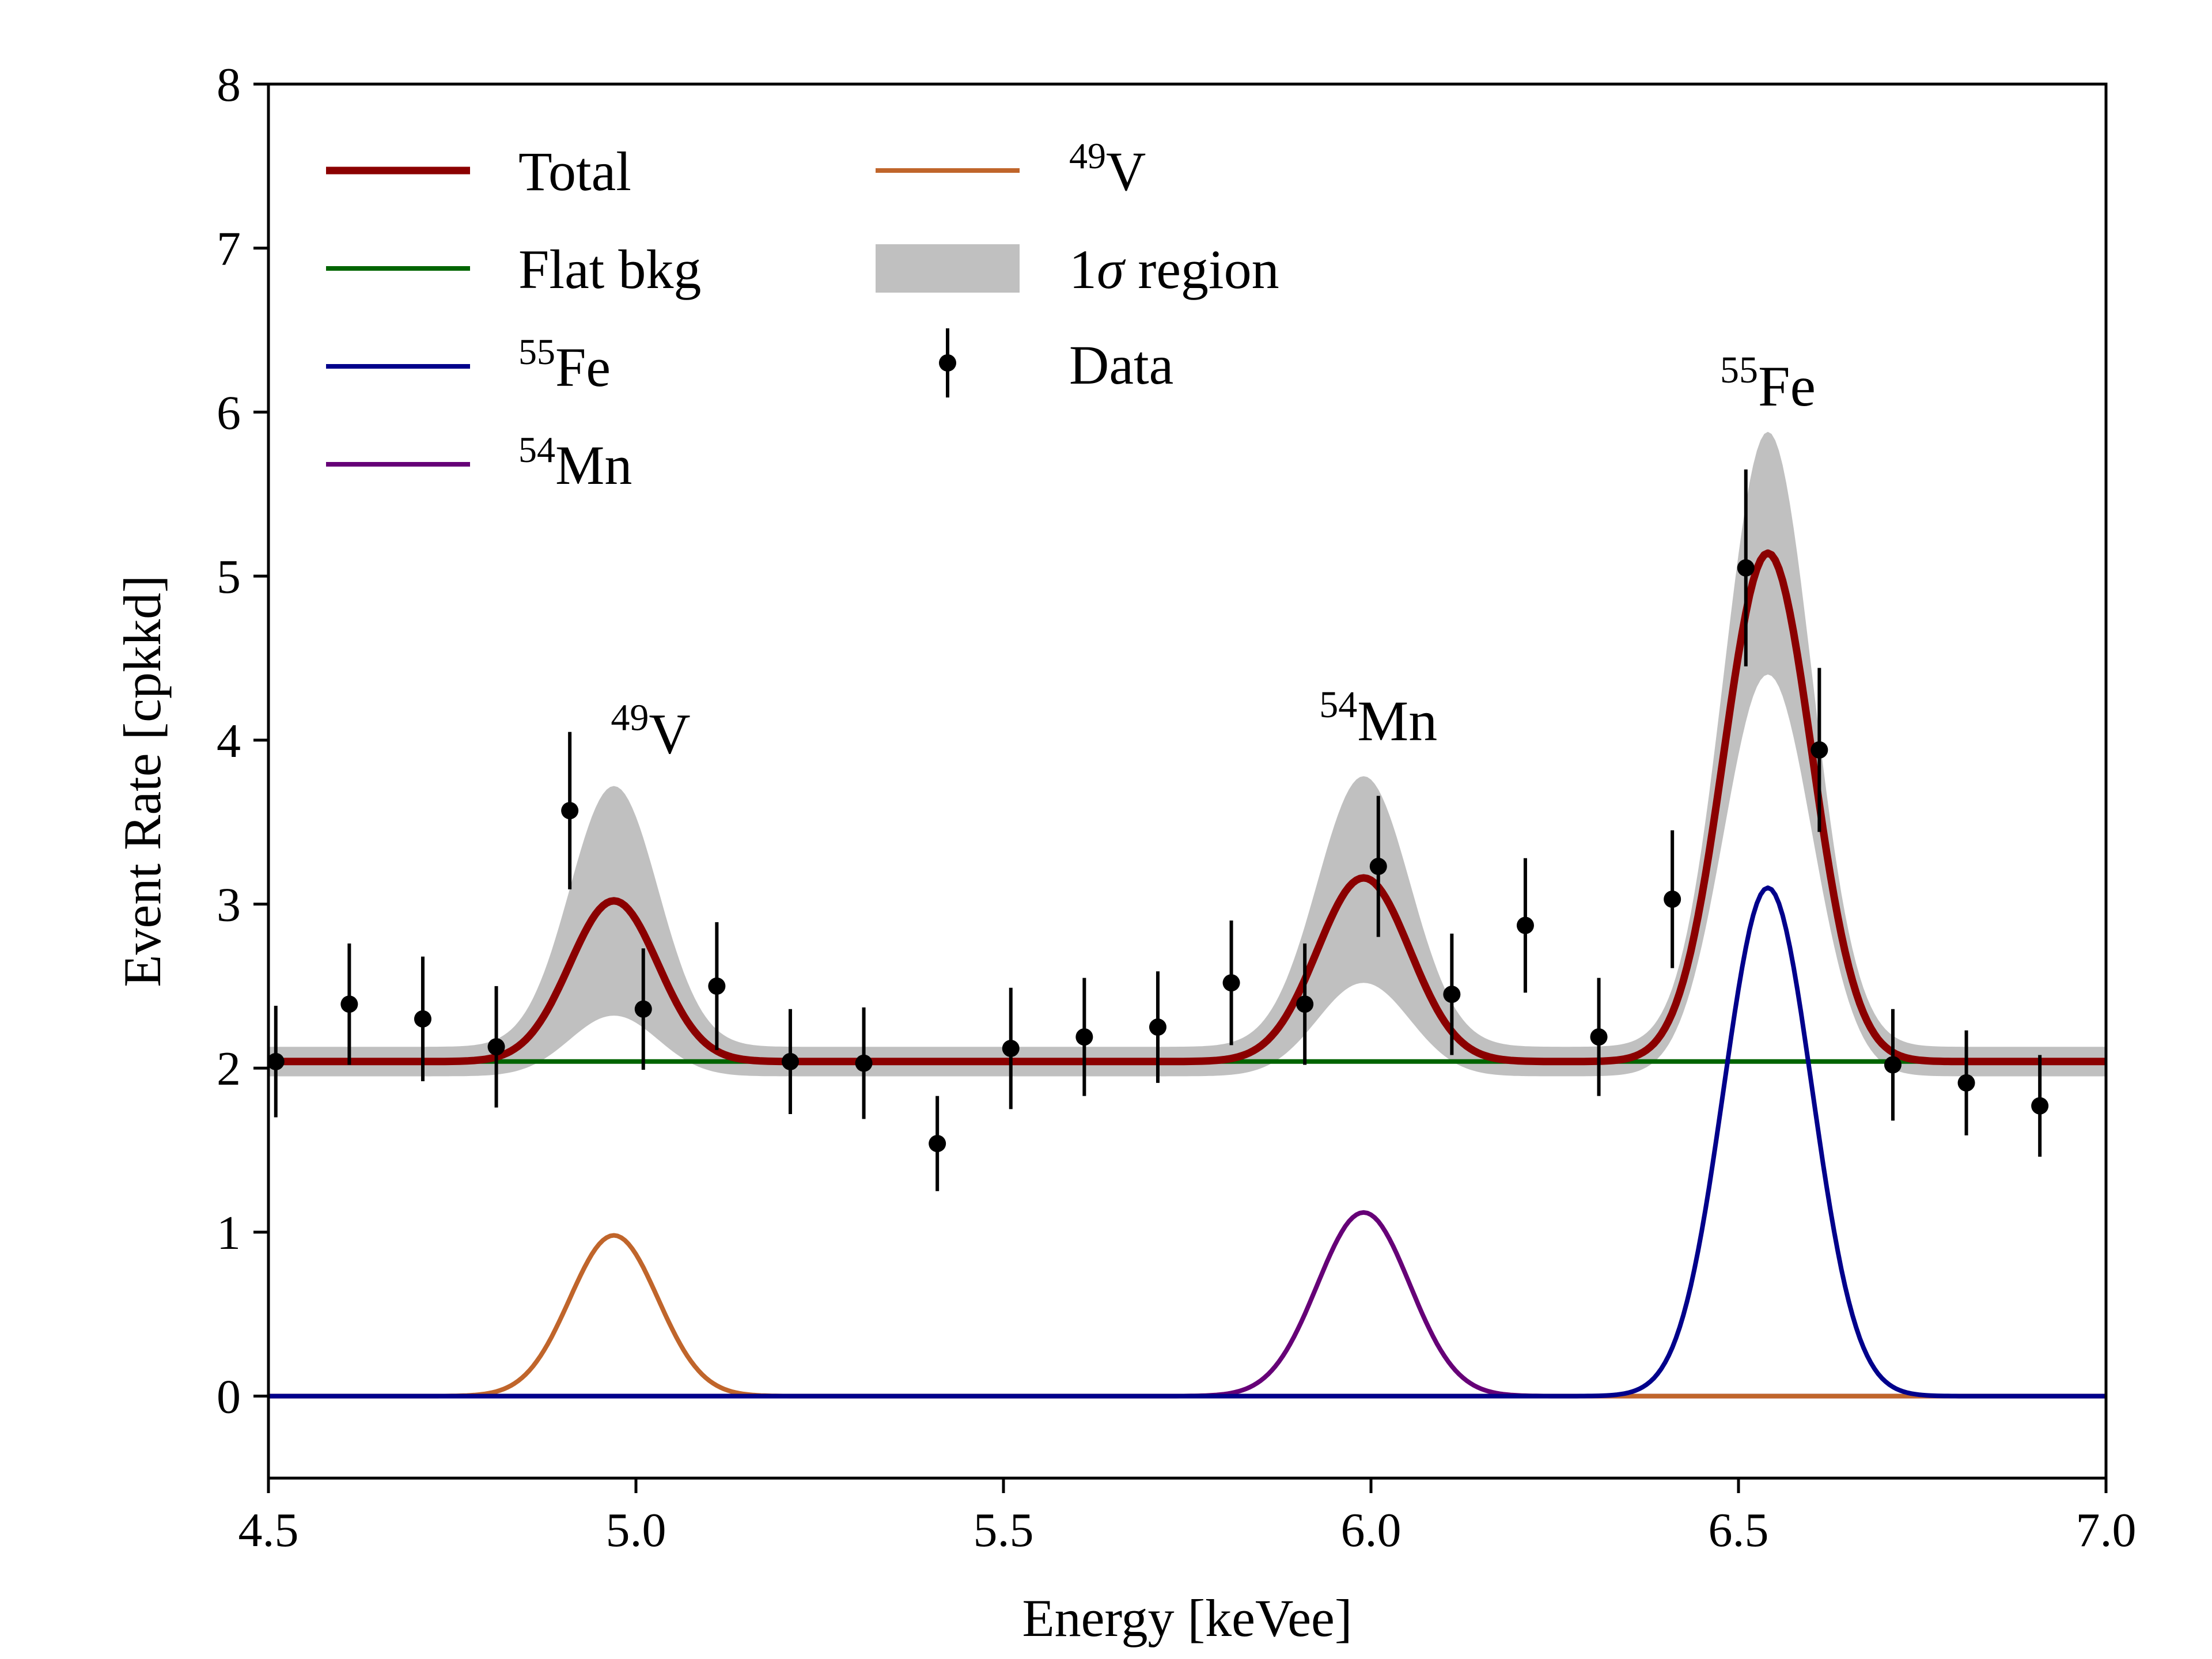 This screenshot has height=1659, width=2212. I want to click on peak-annotation: 54Mn, so click(1378, 718).